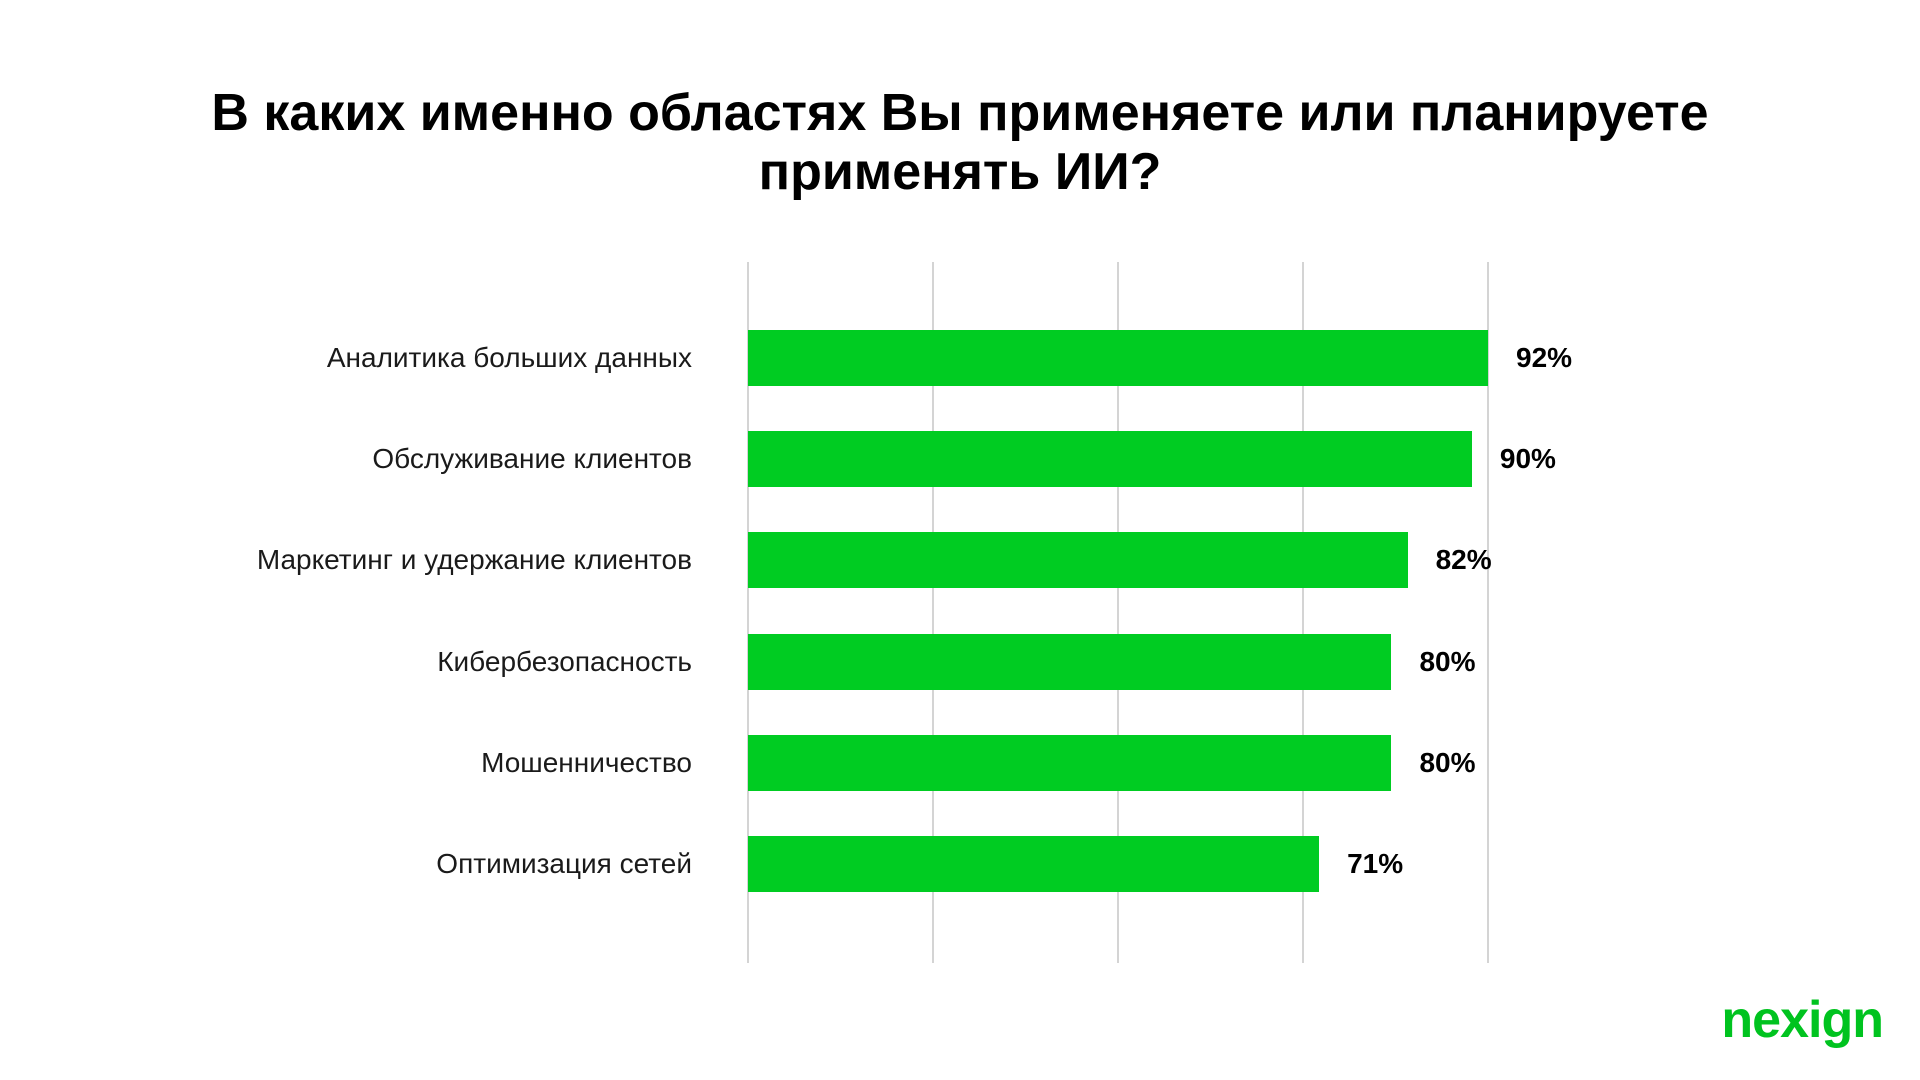 This screenshot has height=1080, width=1920. I want to click on category-label: Маркетинг и удержание клиентов, so click(474, 560).